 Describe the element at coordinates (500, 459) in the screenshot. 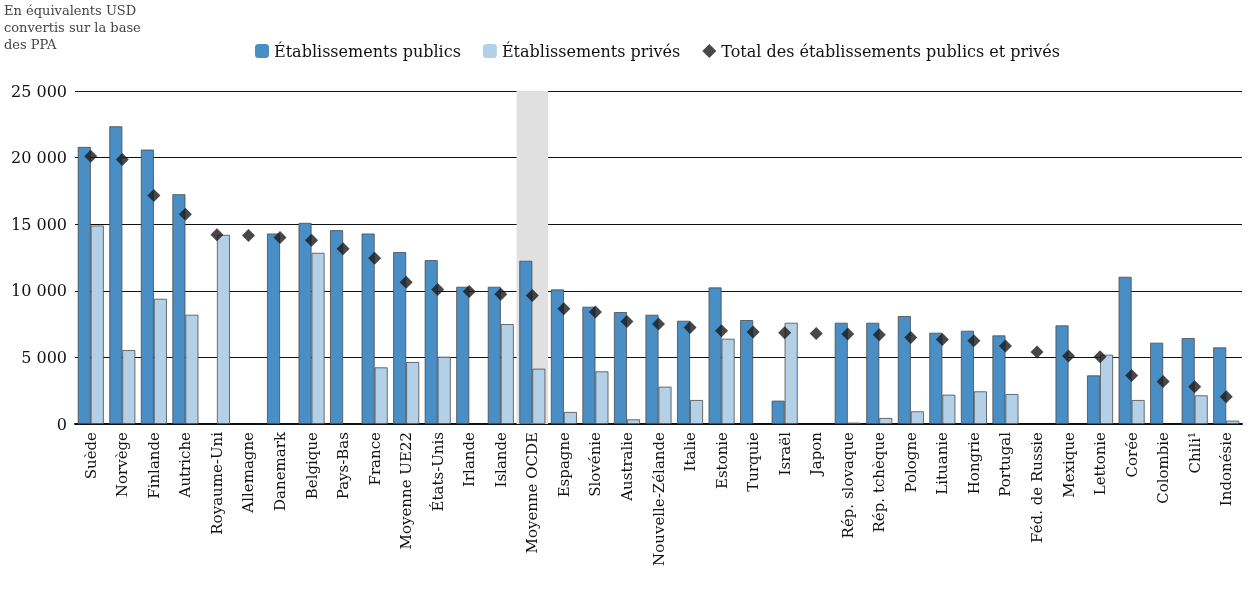

I see `x-tick-label: Islande` at that location.